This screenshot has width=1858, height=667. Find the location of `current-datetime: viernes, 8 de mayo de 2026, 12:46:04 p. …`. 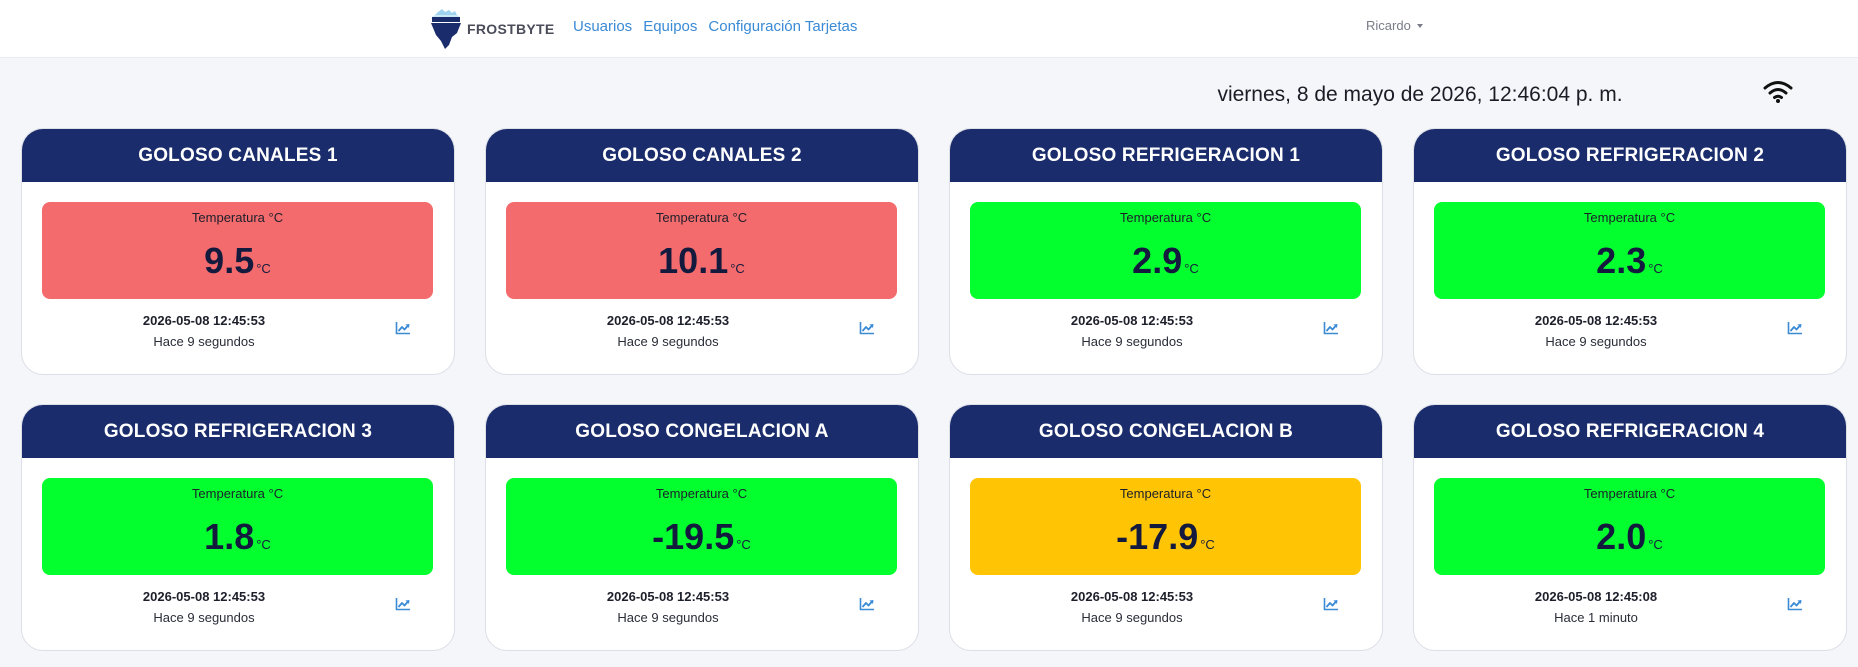

current-datetime: viernes, 8 de mayo de 2026, 12:46:04 p. … is located at coordinates (1420, 94).